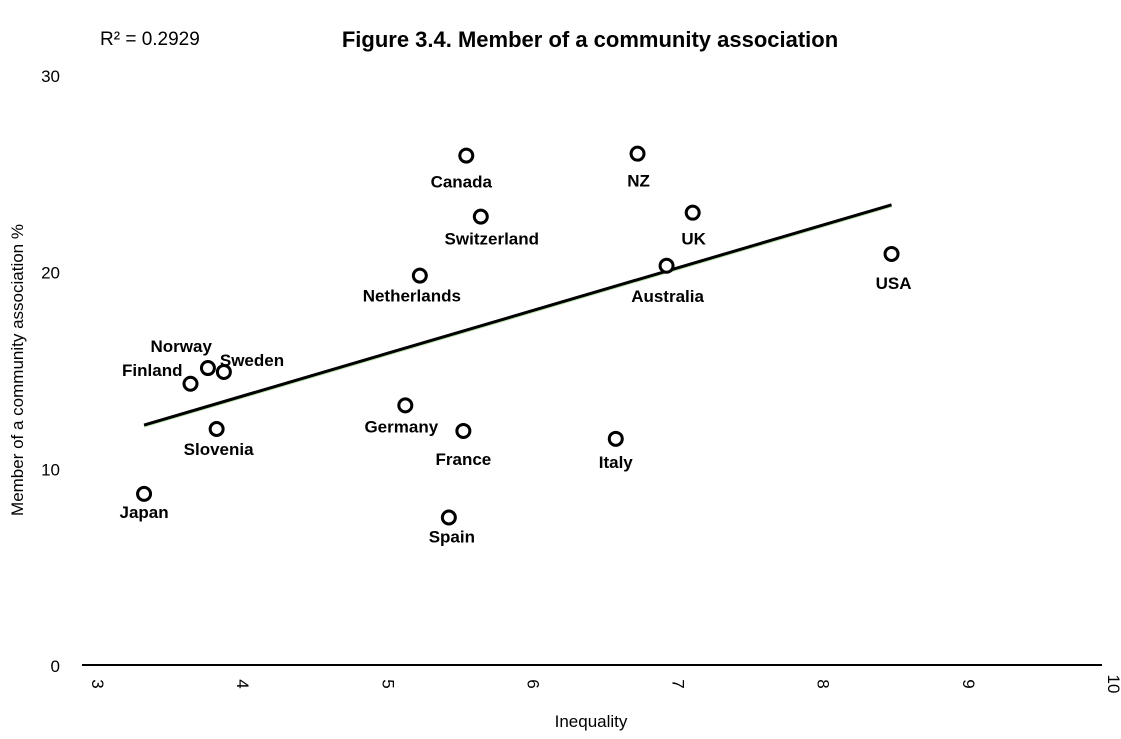  Describe the element at coordinates (50, 469) in the screenshot. I see `y-tick-label: 10` at that location.